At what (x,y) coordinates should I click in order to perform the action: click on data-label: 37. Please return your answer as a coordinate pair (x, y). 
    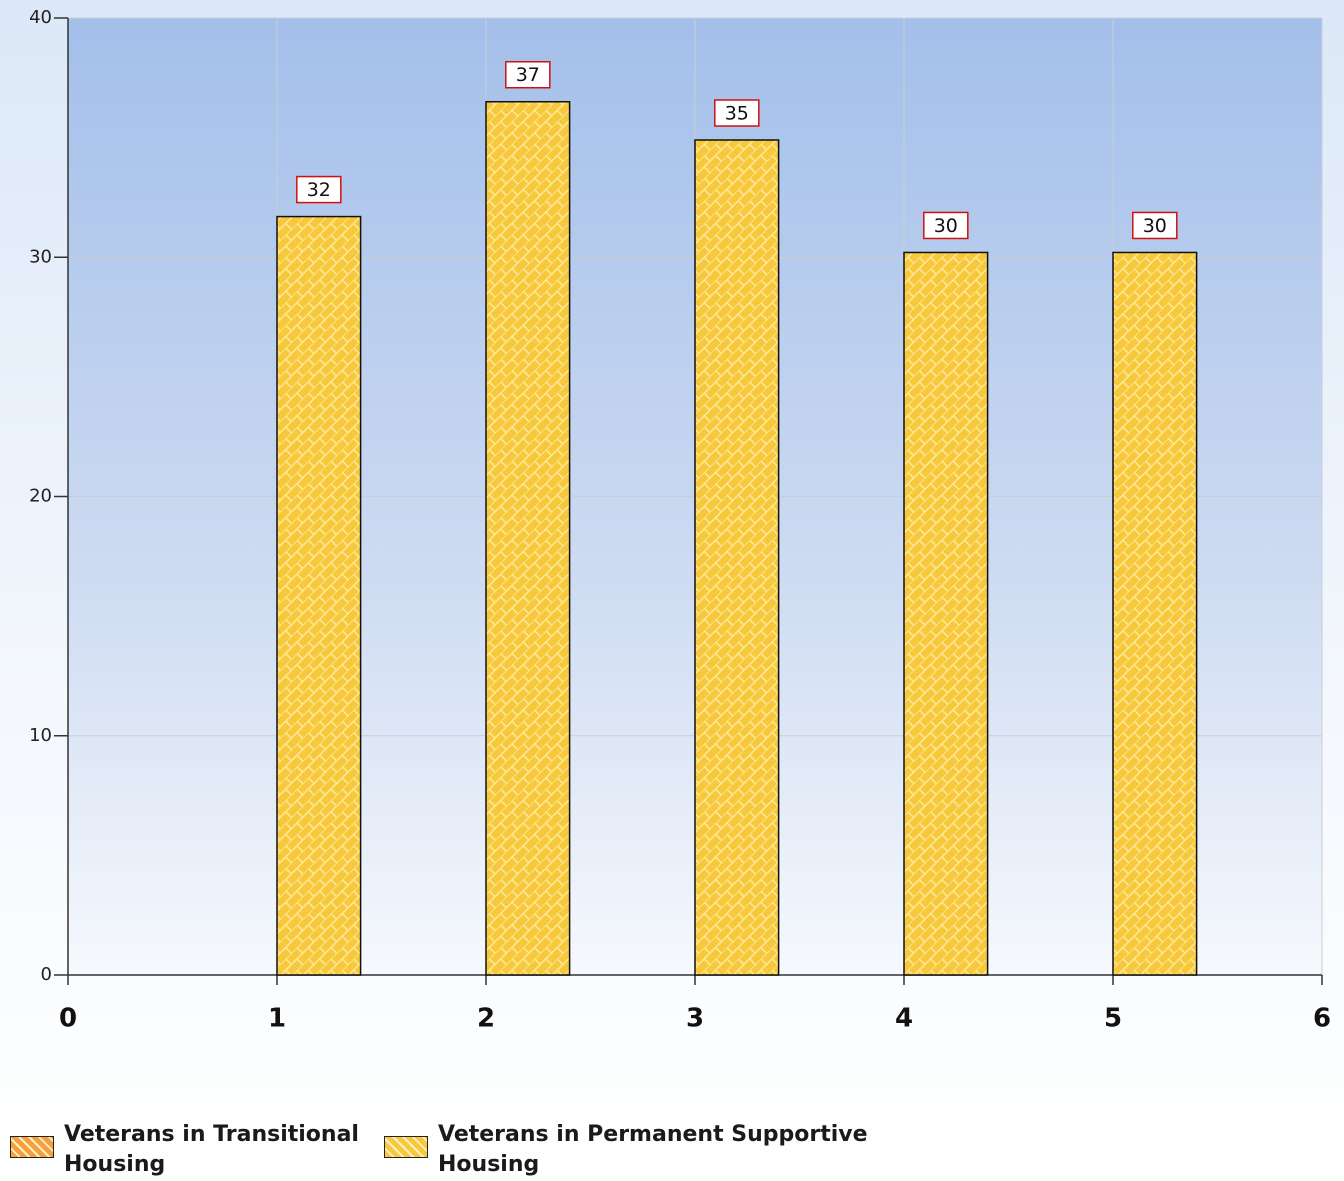
    Looking at the image, I should click on (528, 75).